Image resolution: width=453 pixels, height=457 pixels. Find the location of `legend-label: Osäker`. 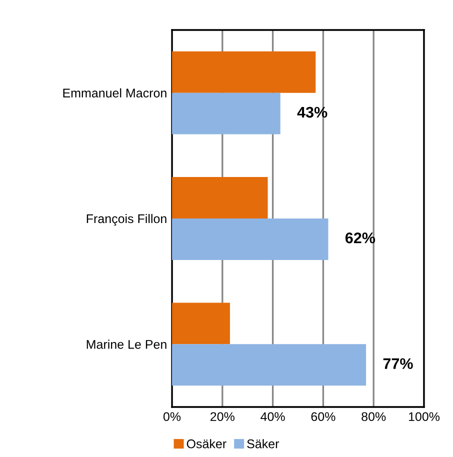

legend-label: Osäker is located at coordinates (206, 443).